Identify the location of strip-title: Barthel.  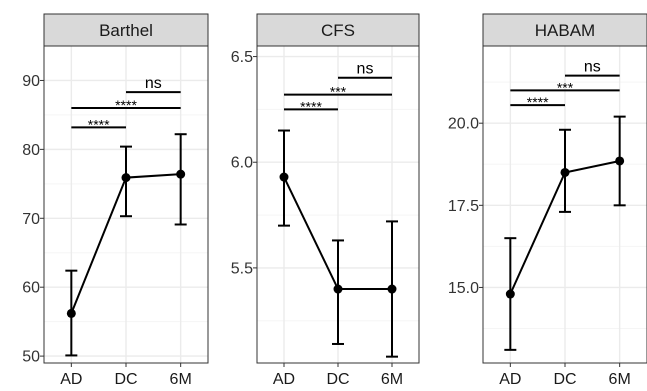
(126, 30).